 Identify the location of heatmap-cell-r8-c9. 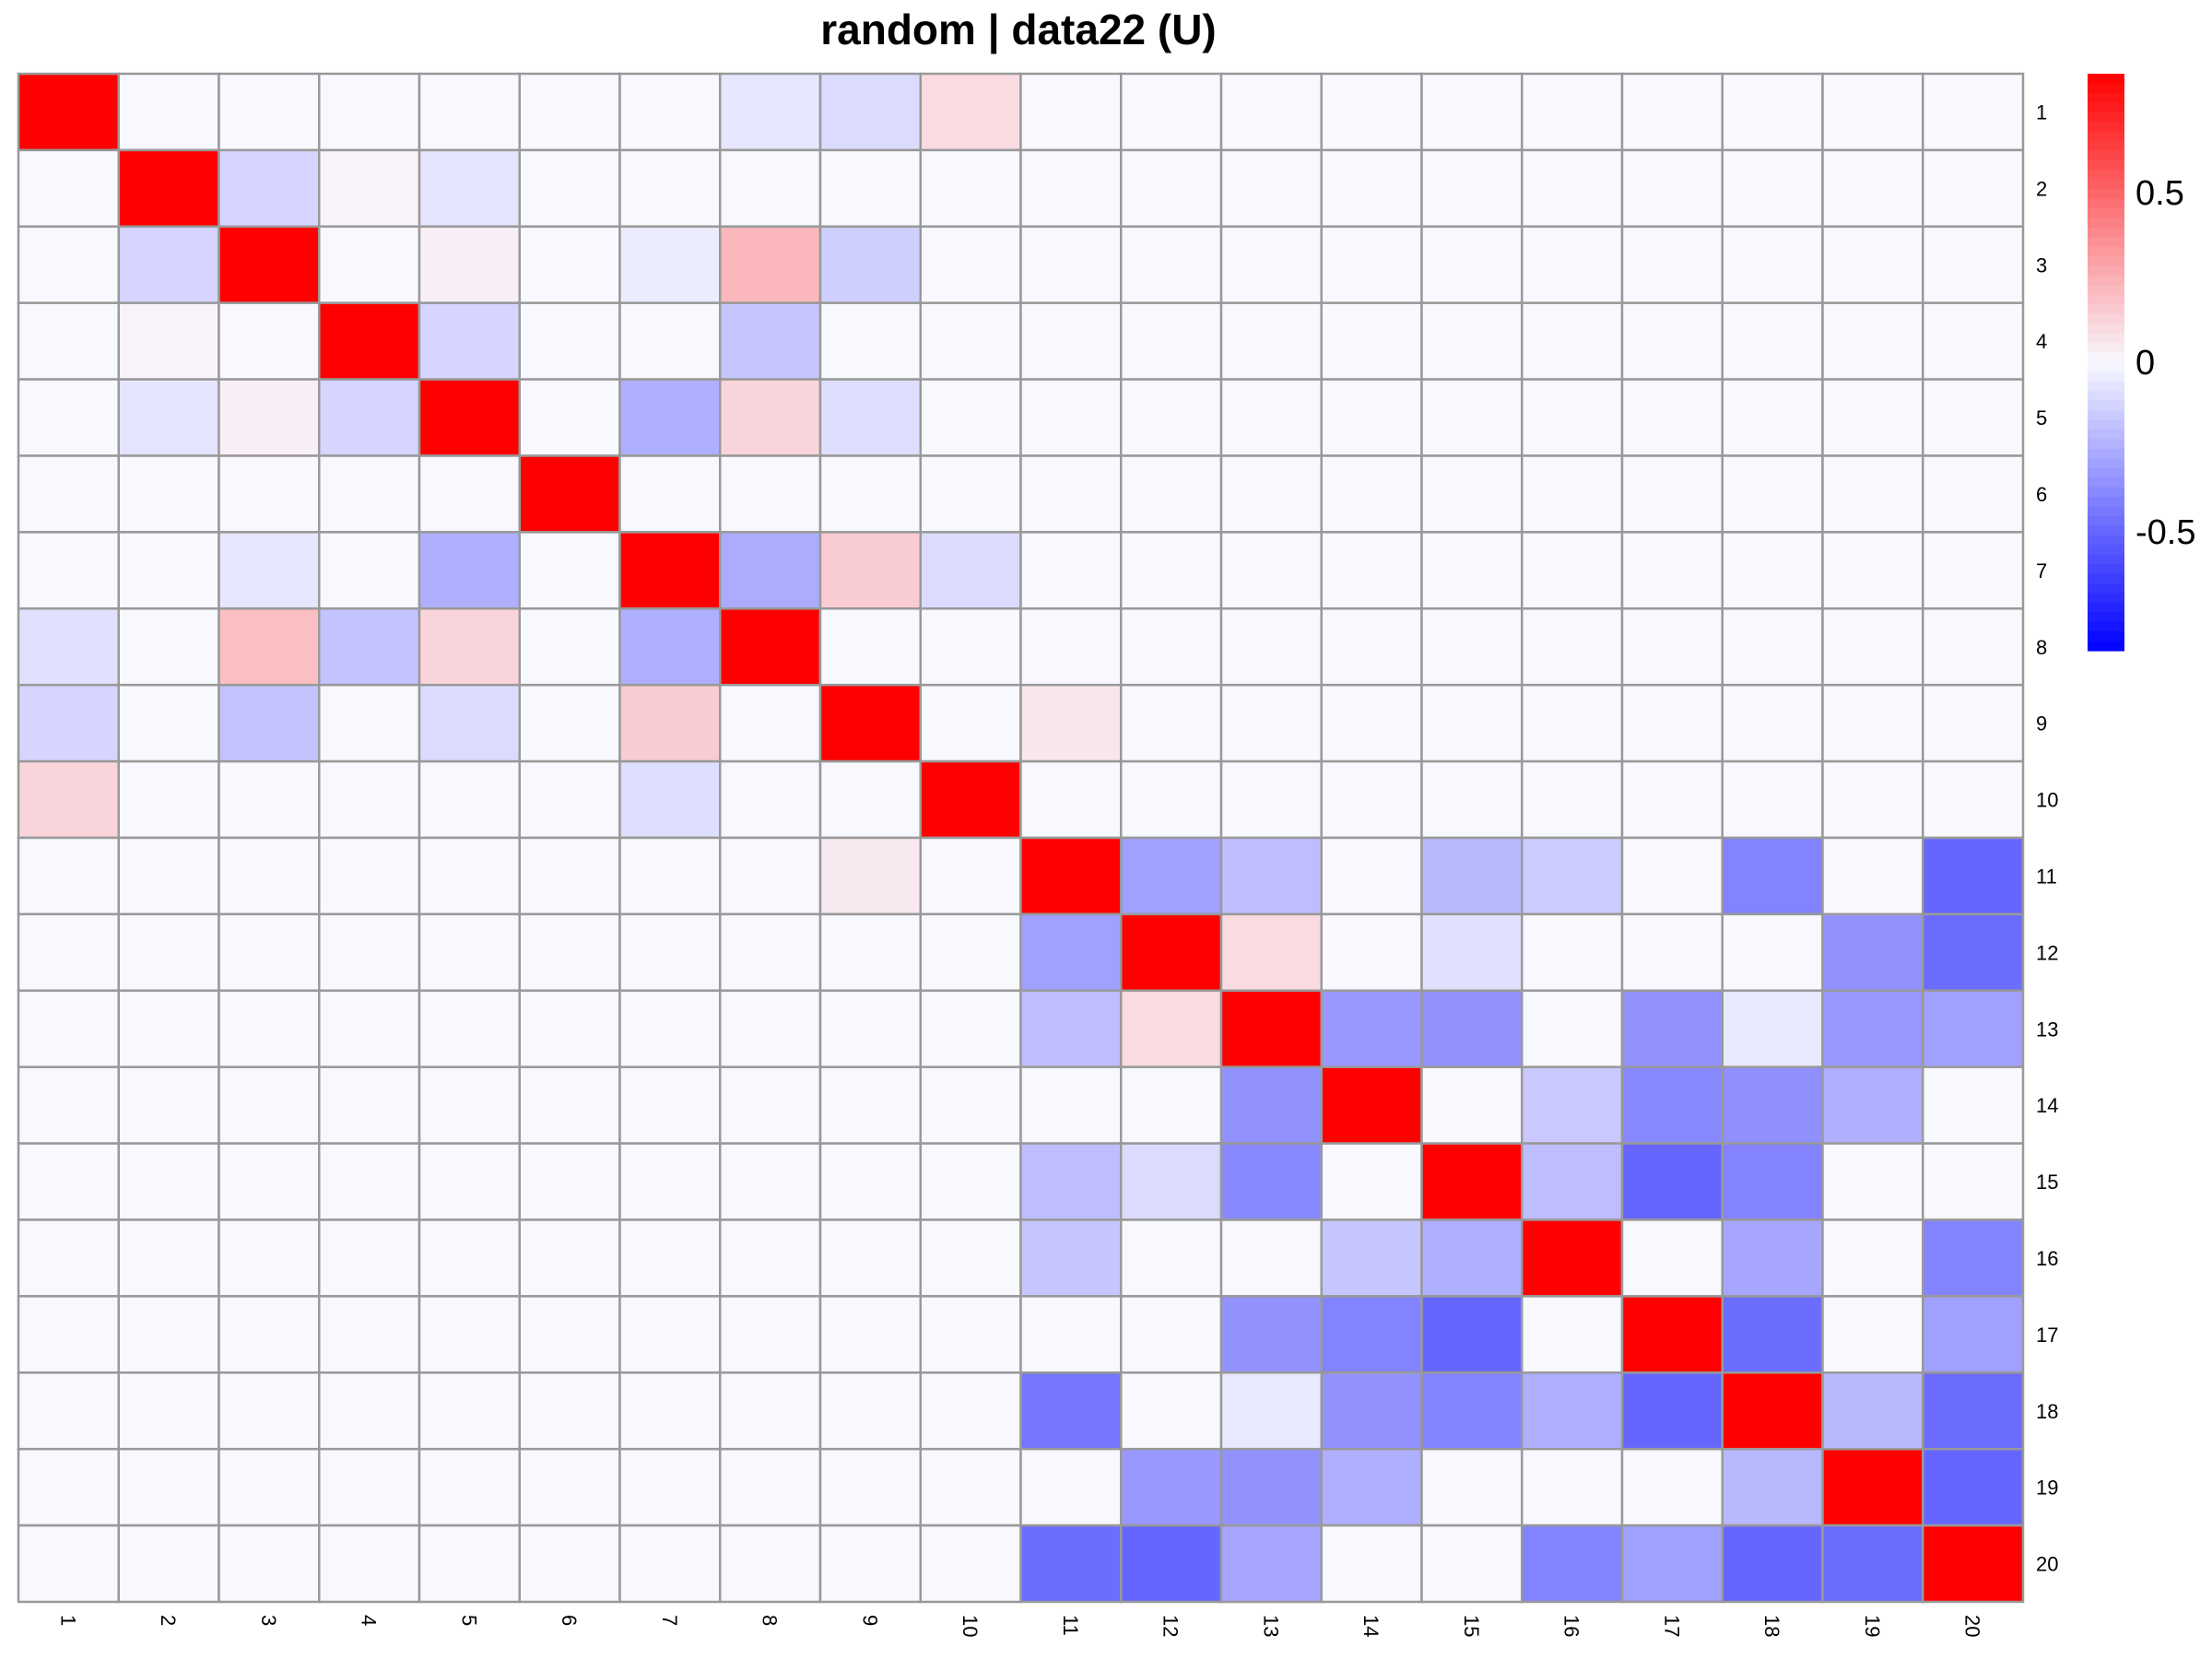
(870, 647).